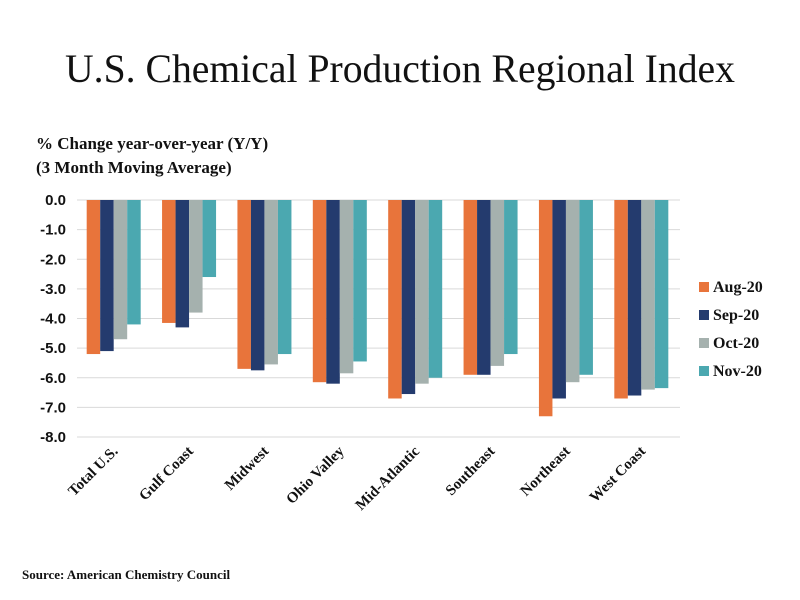 This screenshot has height=600, width=800. I want to click on y-tick-label: 0.0, so click(55, 200).